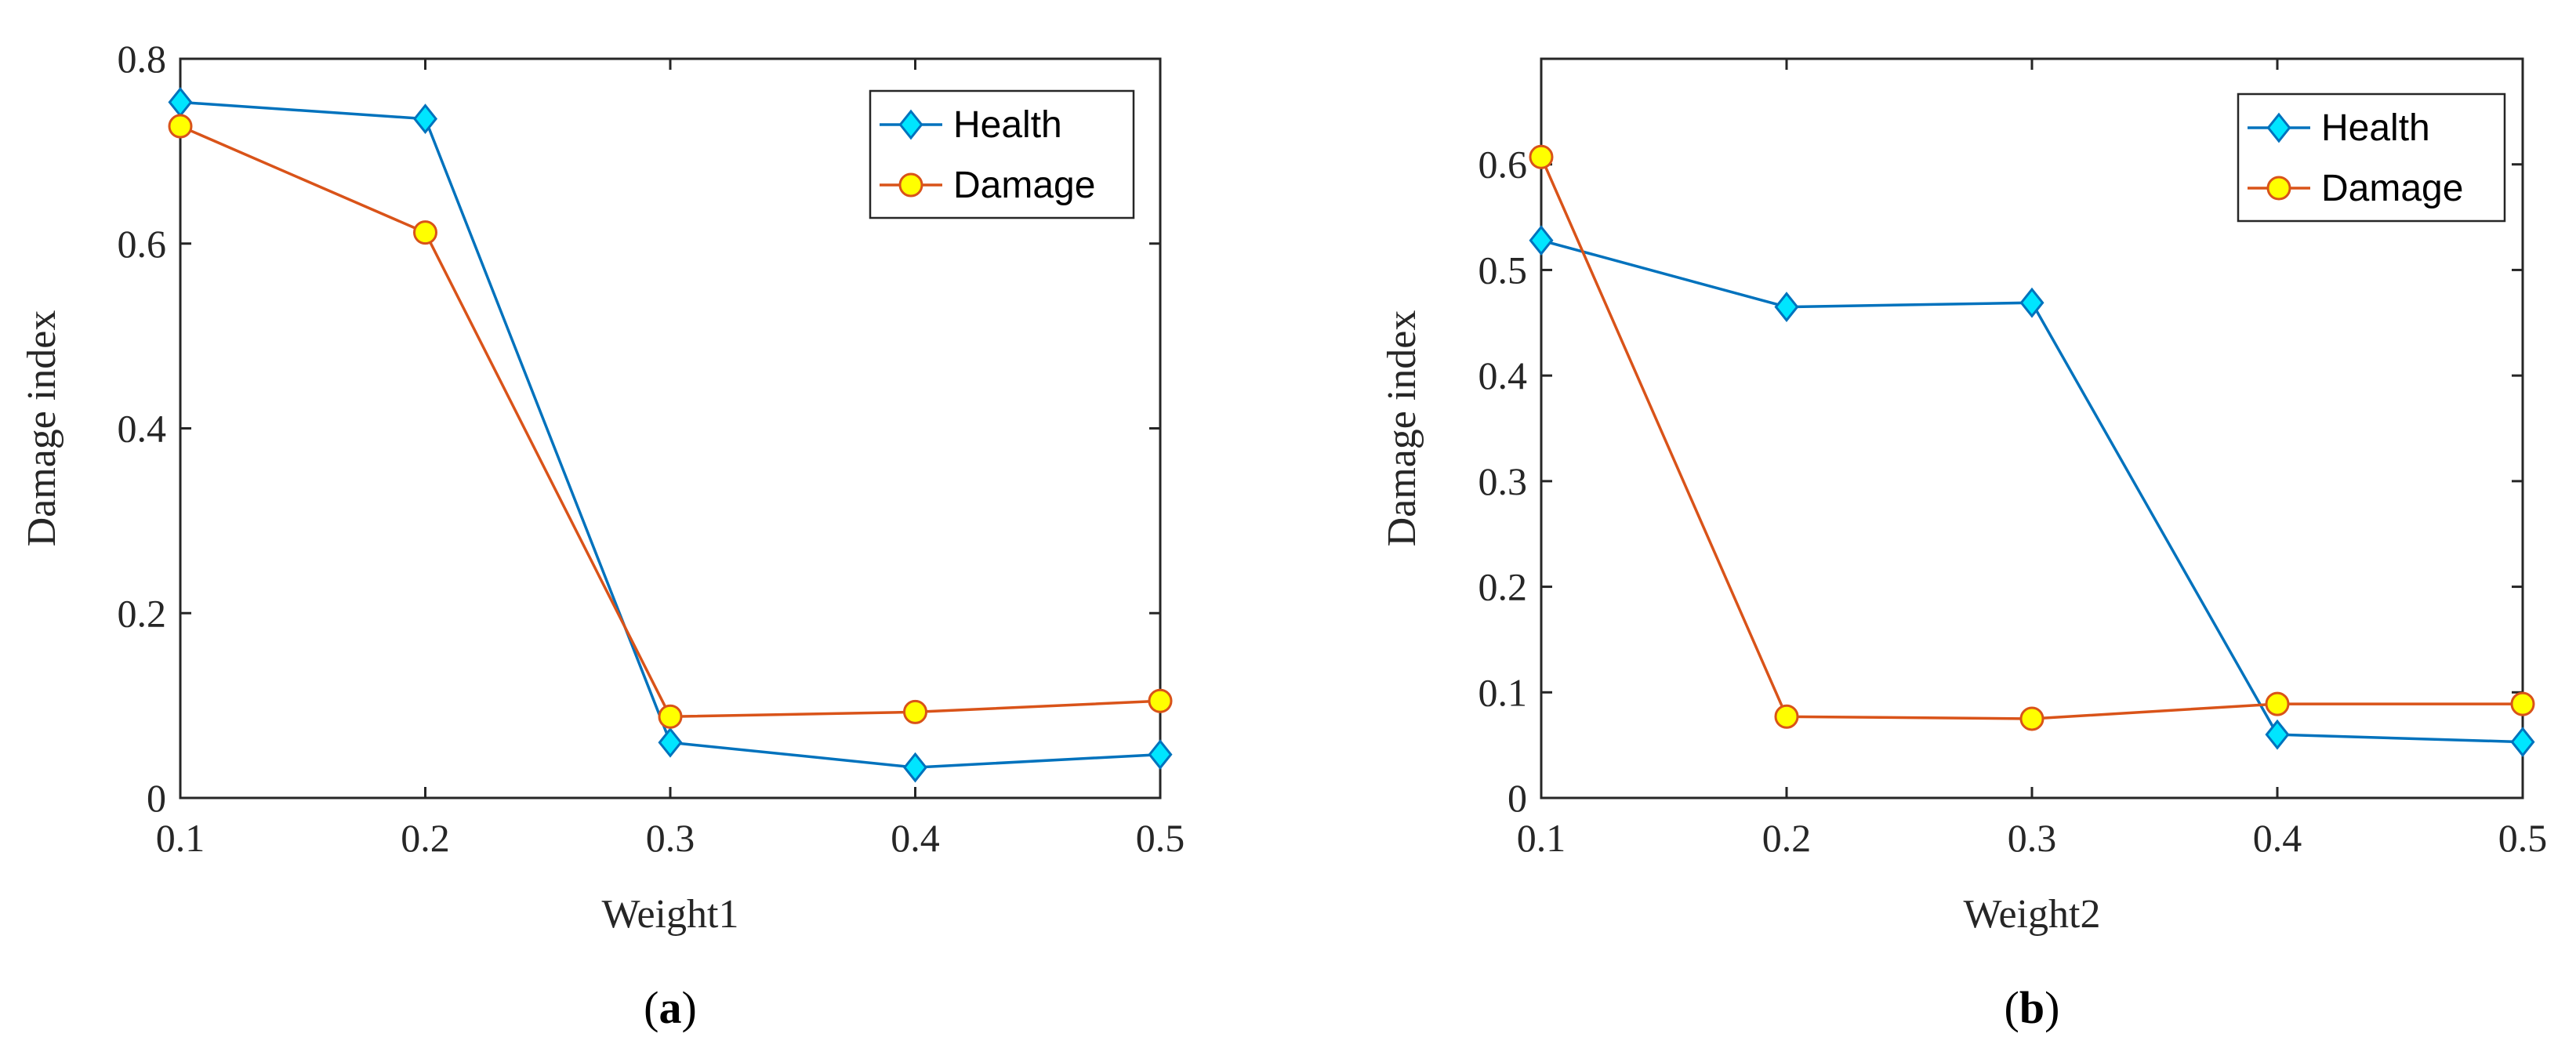  I want to click on y-tick-label: 0.3, so click(1503, 481).